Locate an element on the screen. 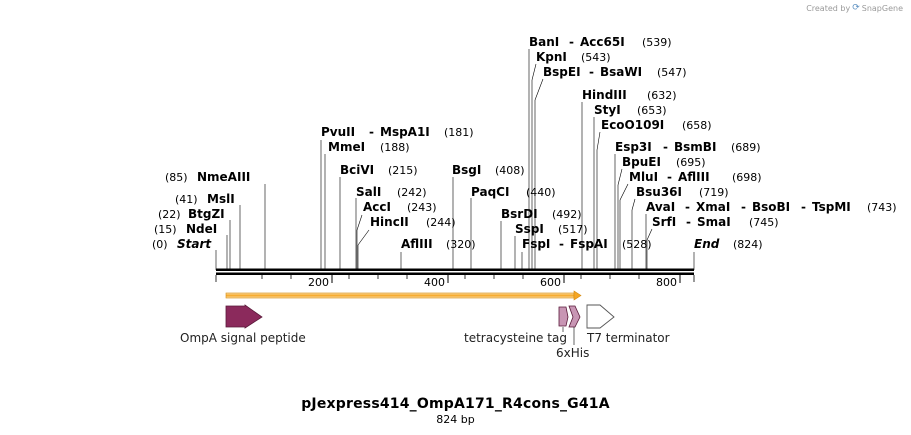 This screenshot has width=911, height=435. site-bsobi: BsoBI is located at coordinates (771, 207).